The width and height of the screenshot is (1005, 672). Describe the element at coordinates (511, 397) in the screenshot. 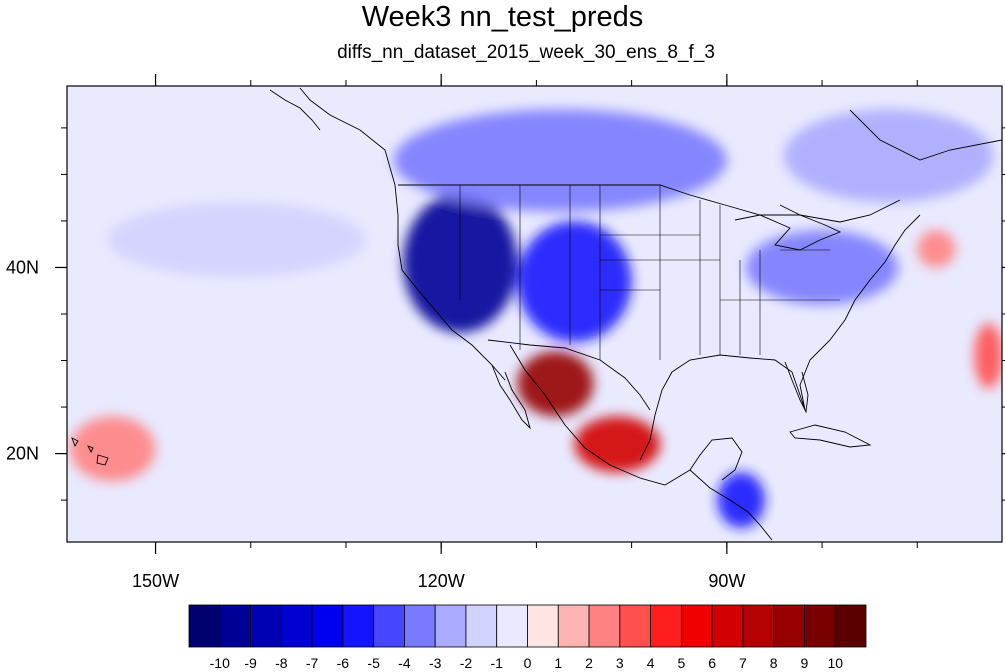

I see `baja-line` at that location.